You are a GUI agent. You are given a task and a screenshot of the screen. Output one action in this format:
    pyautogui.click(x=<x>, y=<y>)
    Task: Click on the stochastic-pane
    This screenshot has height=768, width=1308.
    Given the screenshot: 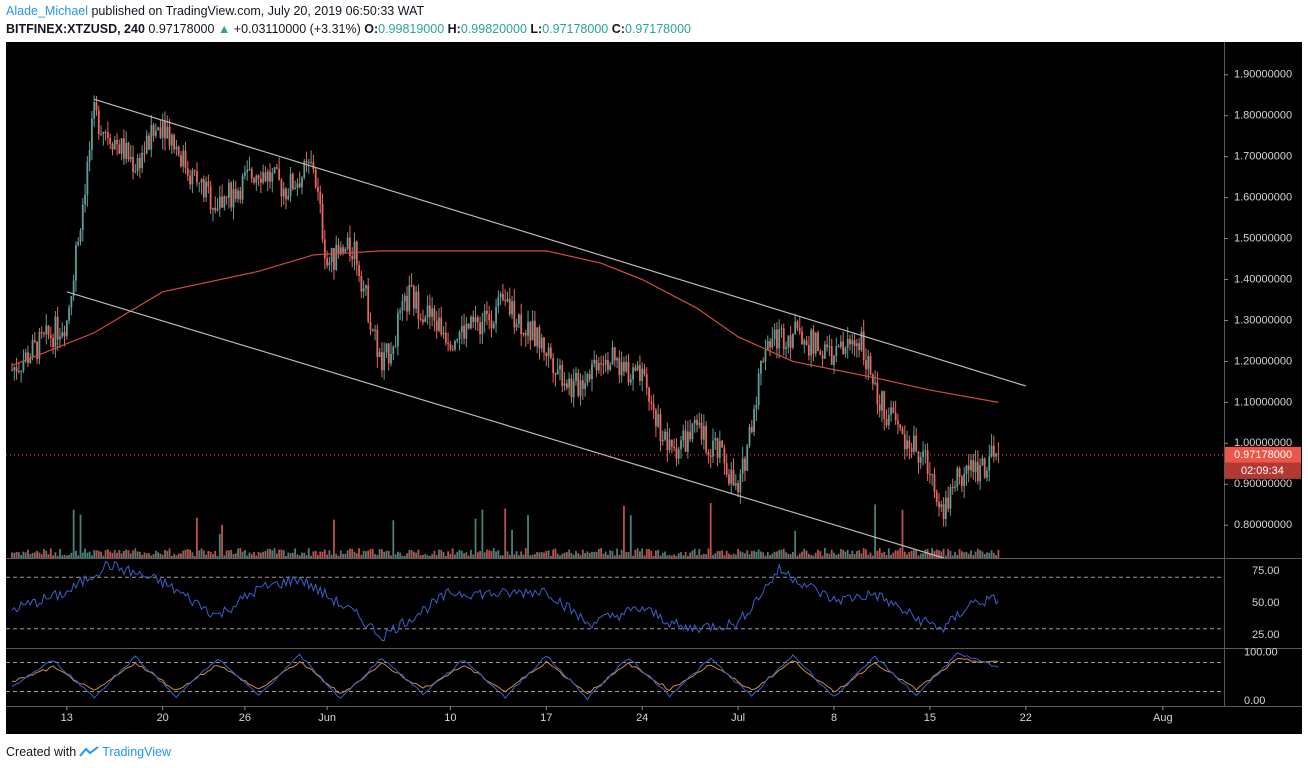 What is the action you would take?
    pyautogui.click(x=615, y=676)
    